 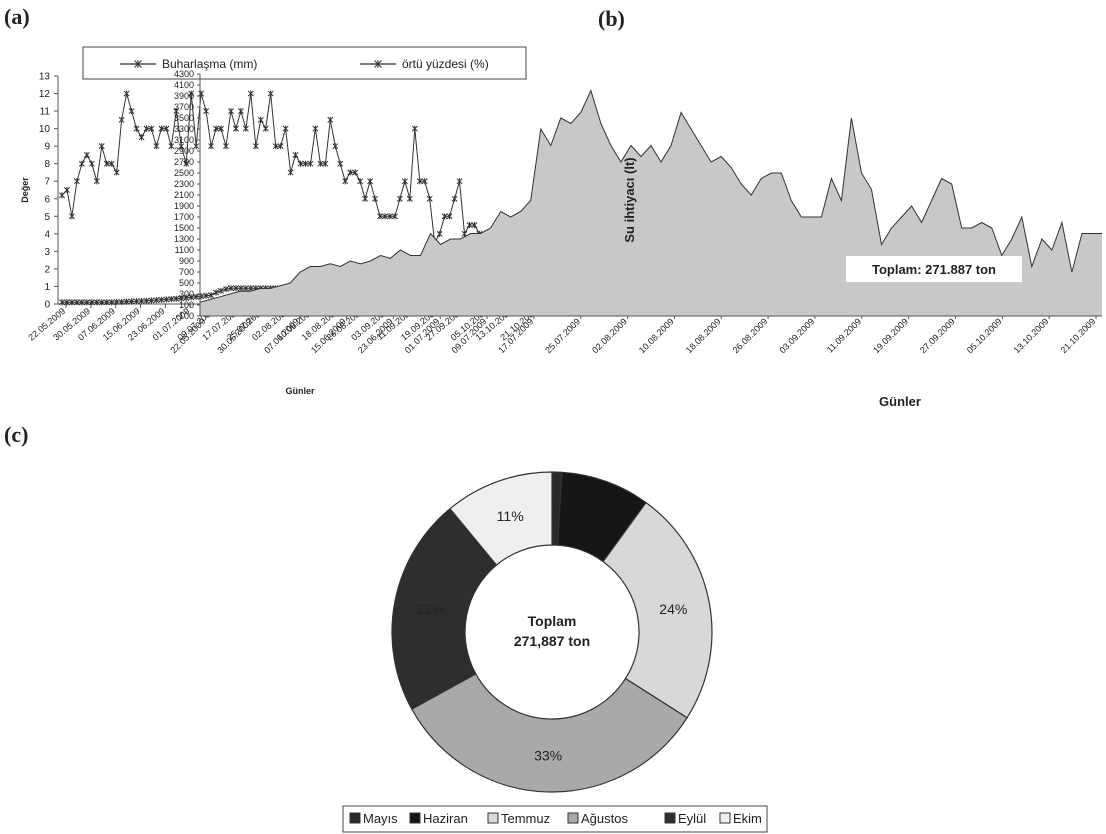 I want to click on slice-label-5: 11%, so click(x=510, y=516).